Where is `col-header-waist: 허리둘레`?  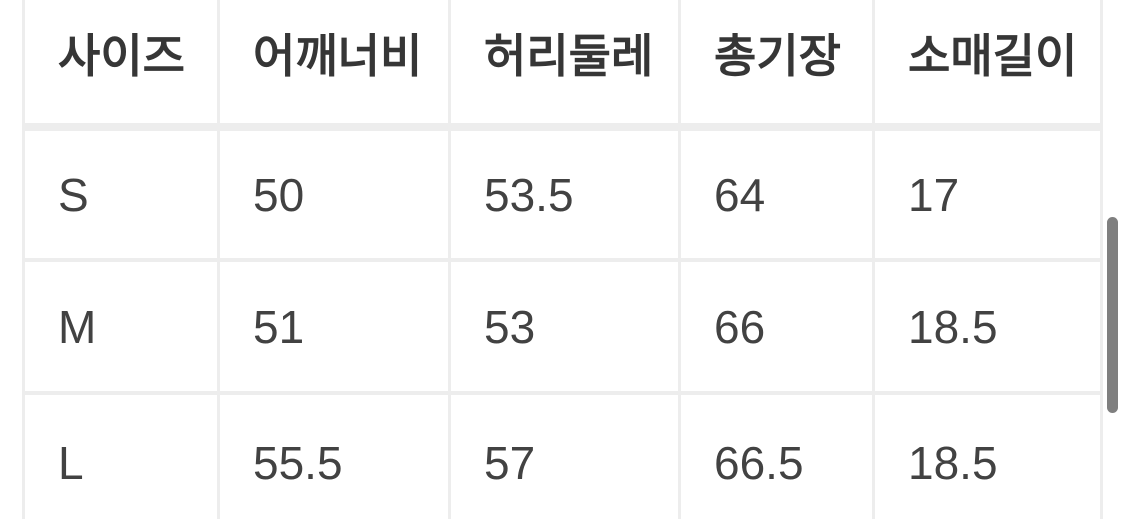 col-header-waist: 허리둘레 is located at coordinates (564, 63).